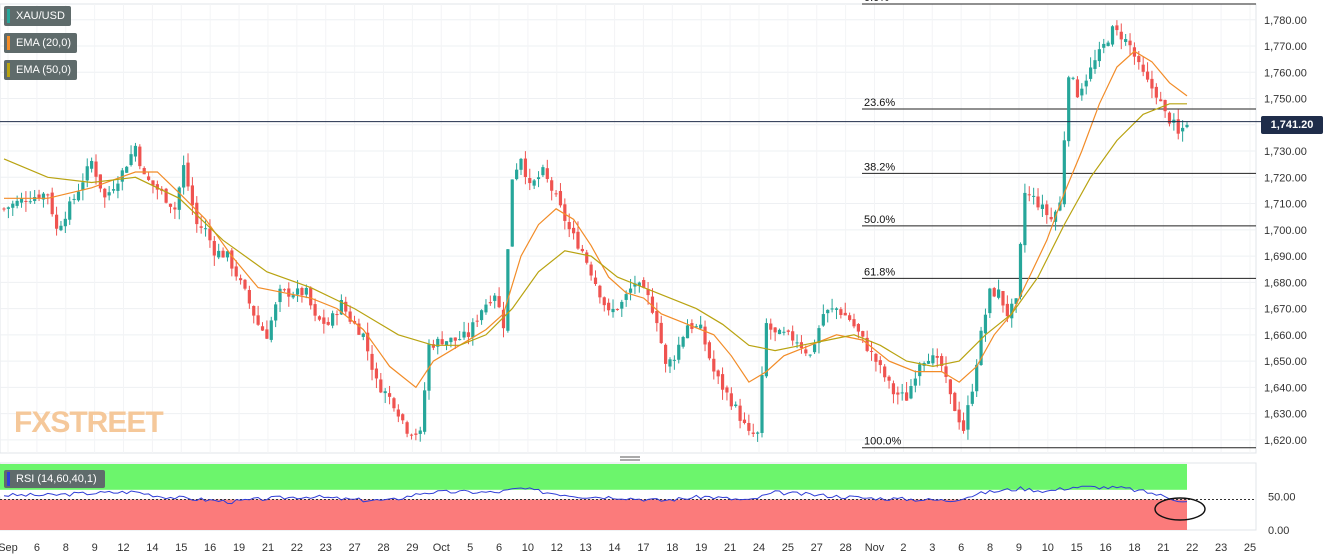 The width and height of the screenshot is (1331, 558). Describe the element at coordinates (354, 548) in the screenshot. I see `x-tick-label: 27` at that location.